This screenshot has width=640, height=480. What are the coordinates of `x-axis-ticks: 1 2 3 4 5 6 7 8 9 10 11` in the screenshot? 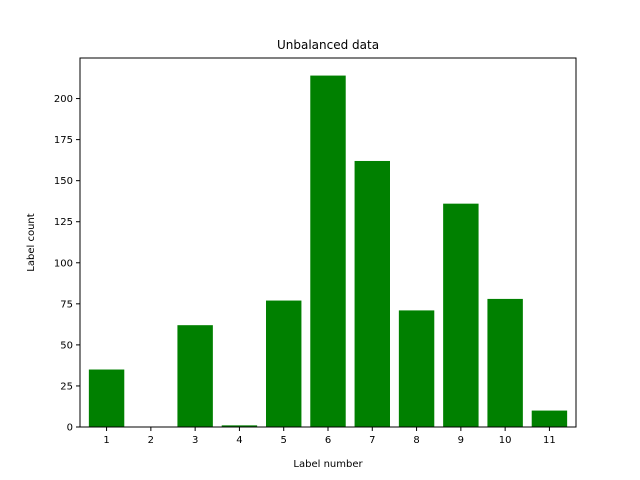 It's located at (329, 436).